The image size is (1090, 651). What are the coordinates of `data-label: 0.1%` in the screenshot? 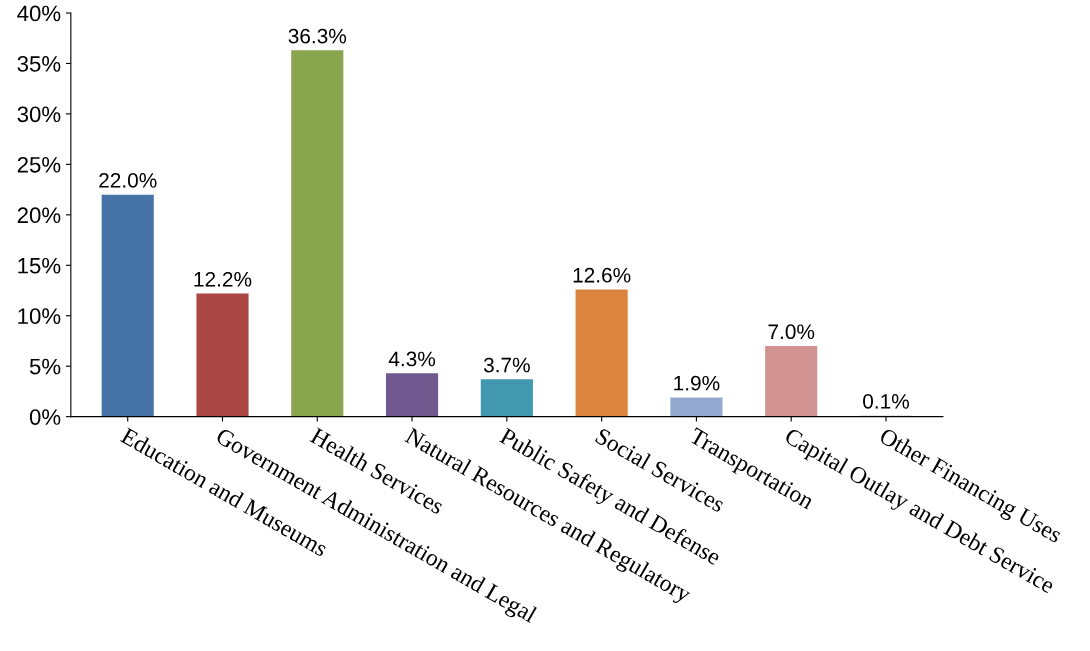 It's located at (886, 401).